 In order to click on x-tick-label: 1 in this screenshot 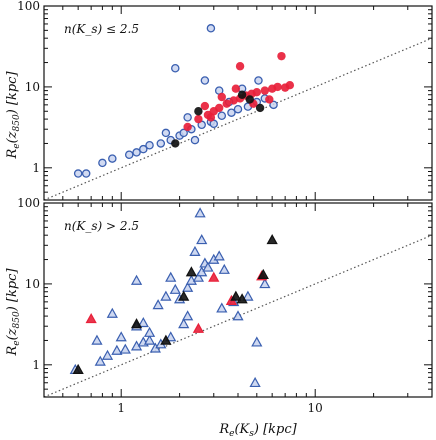, I will do `click(121, 408)`.